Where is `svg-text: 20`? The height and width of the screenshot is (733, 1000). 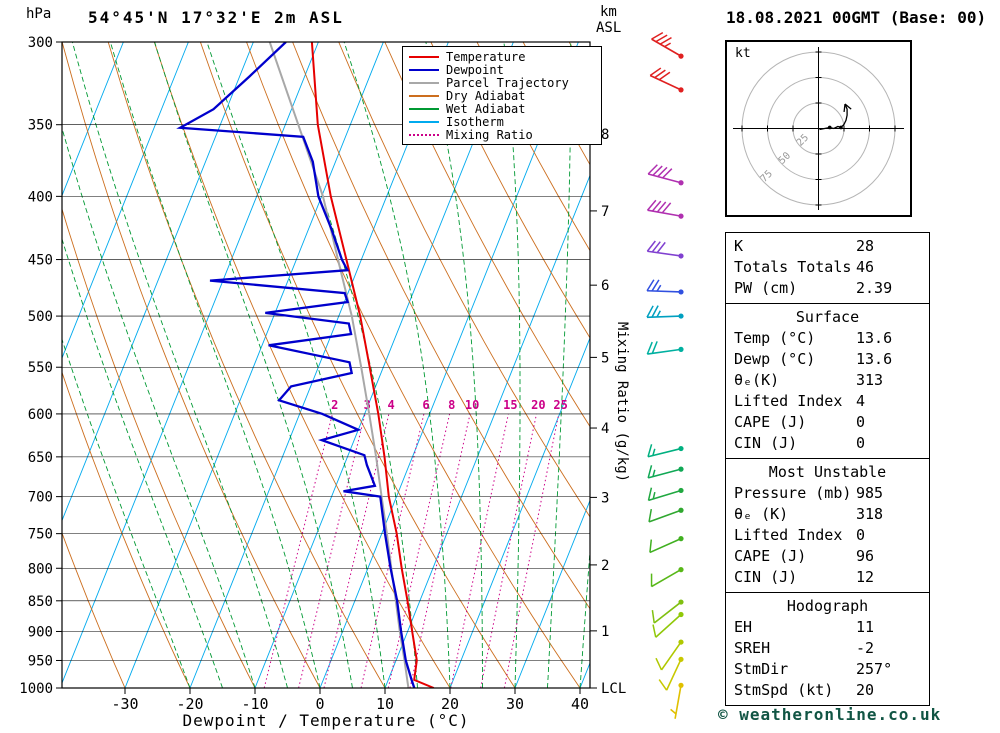 svg-text: 20 is located at coordinates (450, 704).